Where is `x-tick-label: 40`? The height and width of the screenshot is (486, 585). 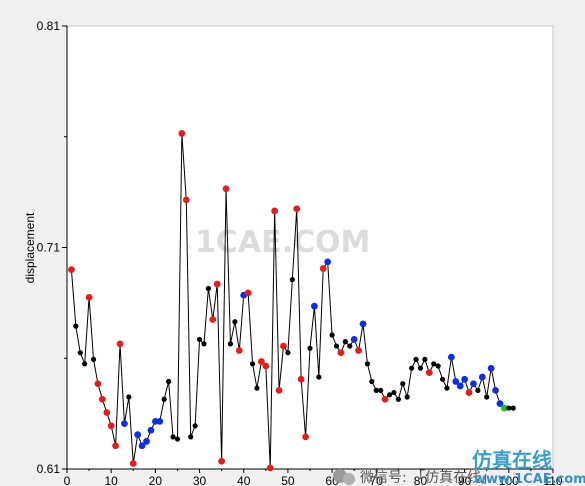 x-tick-label: 40 is located at coordinates (244, 480).